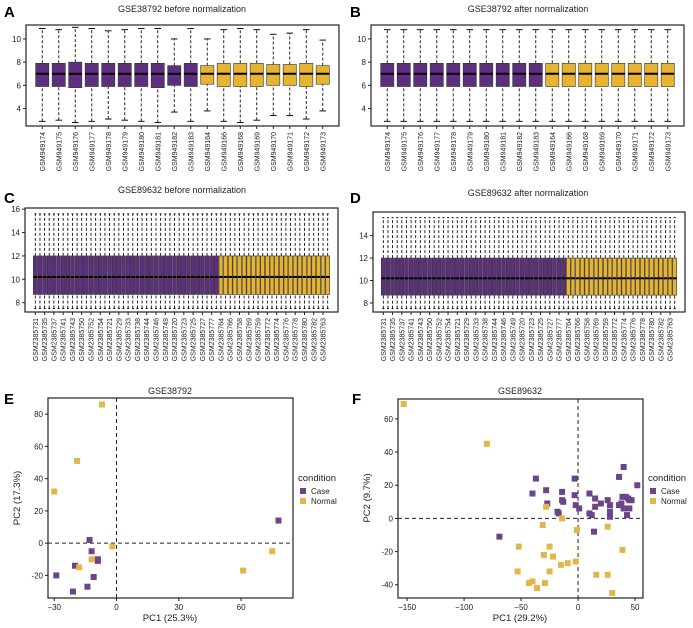  Describe the element at coordinates (305, 339) in the screenshot. I see `sample-label: GSM2385780` at that location.